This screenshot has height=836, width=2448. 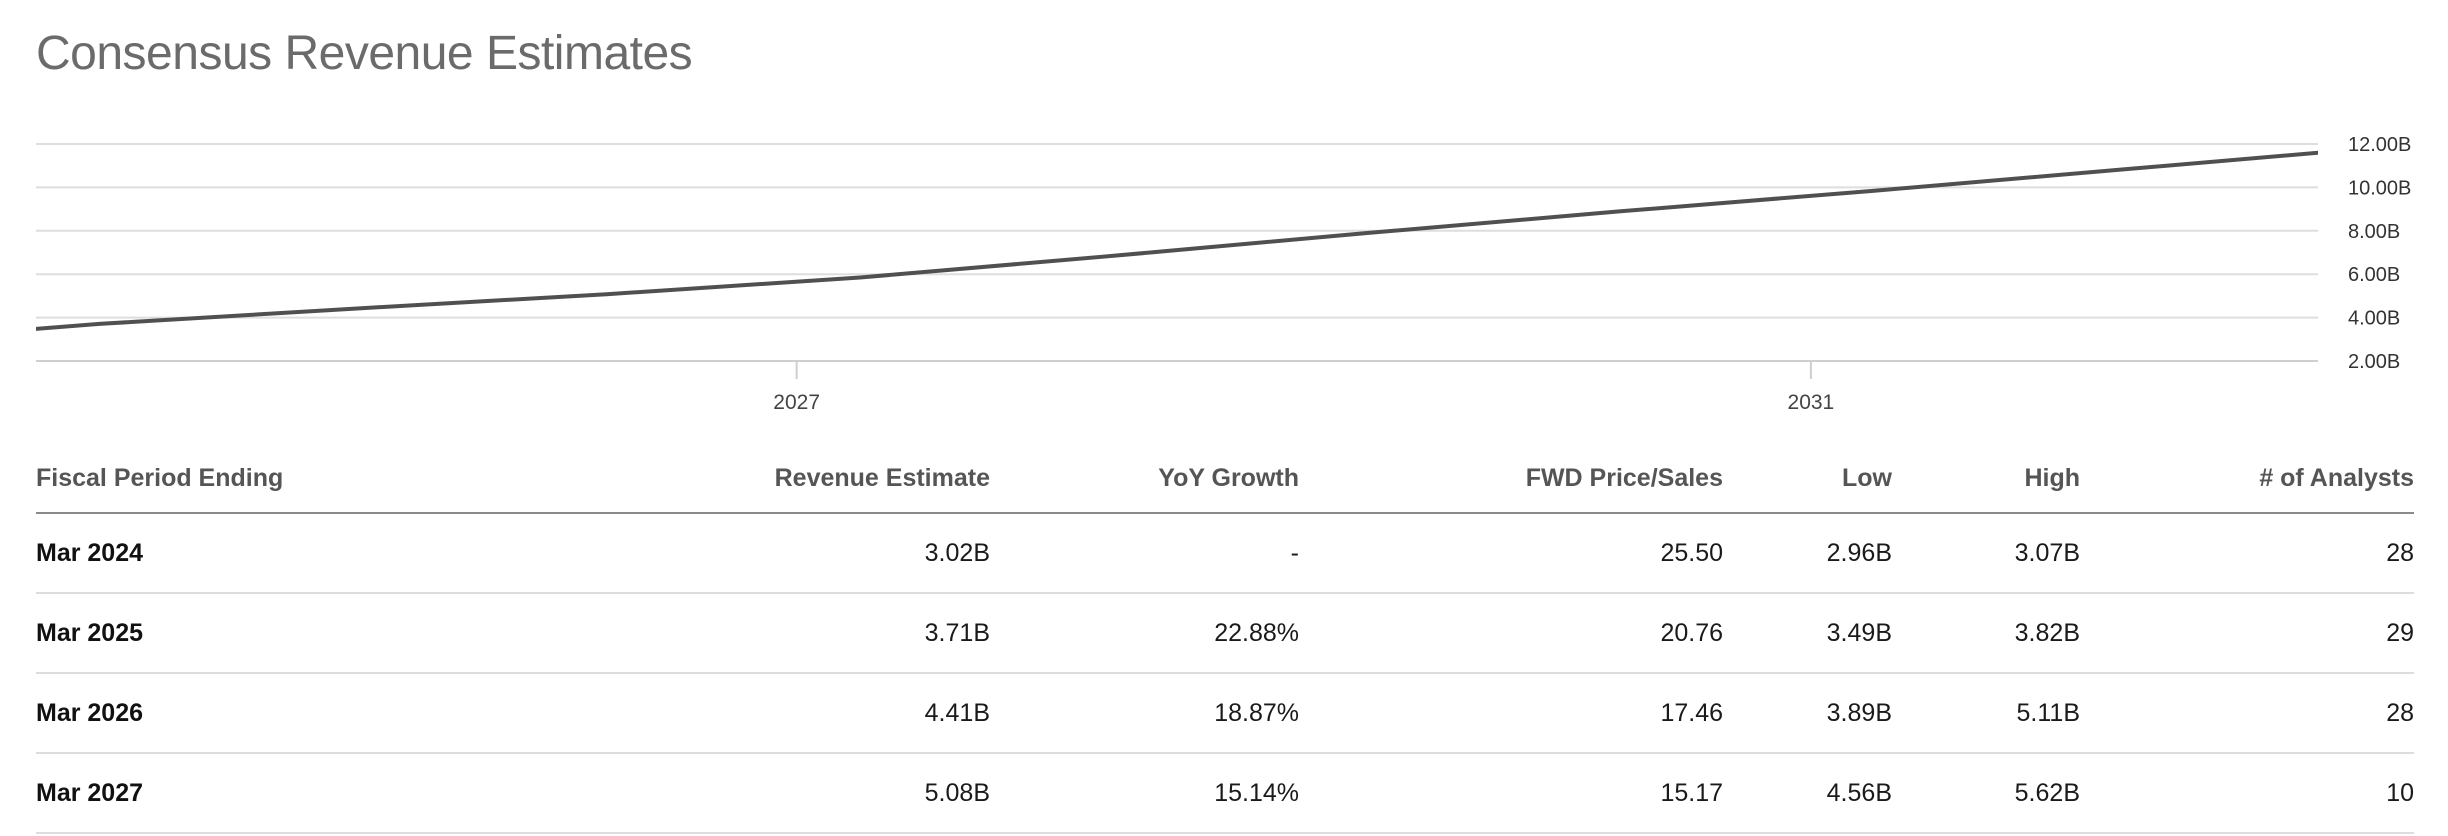 What do you see at coordinates (1986, 793) in the screenshot?
I see `cell-high: 5.62B` at bounding box center [1986, 793].